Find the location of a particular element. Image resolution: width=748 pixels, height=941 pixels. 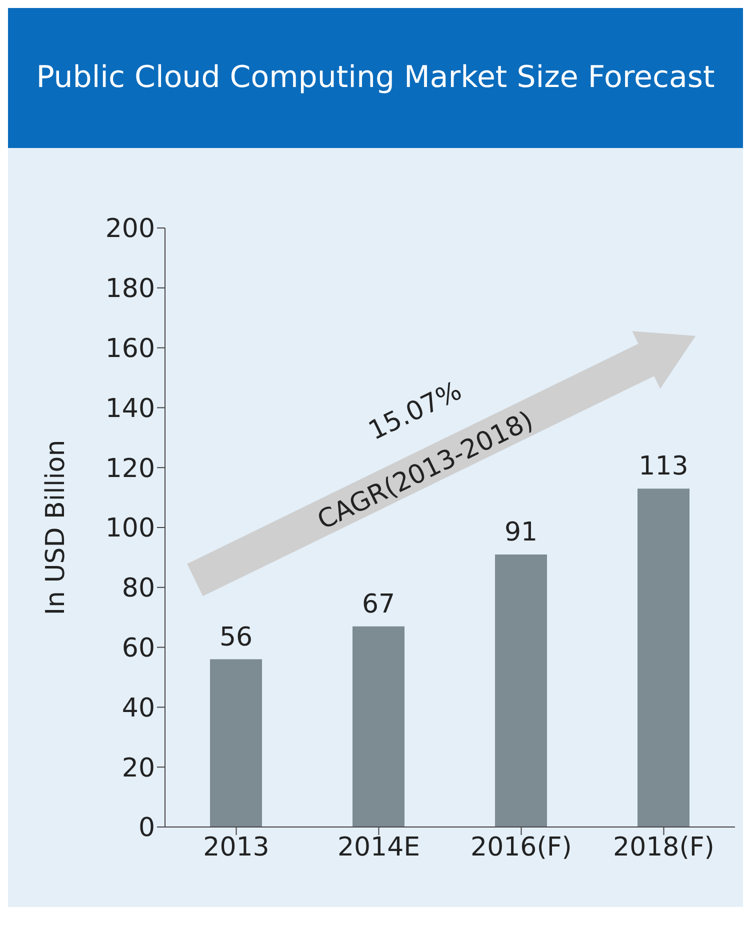

y-axis-title: In USD Billion is located at coordinates (56, 528).